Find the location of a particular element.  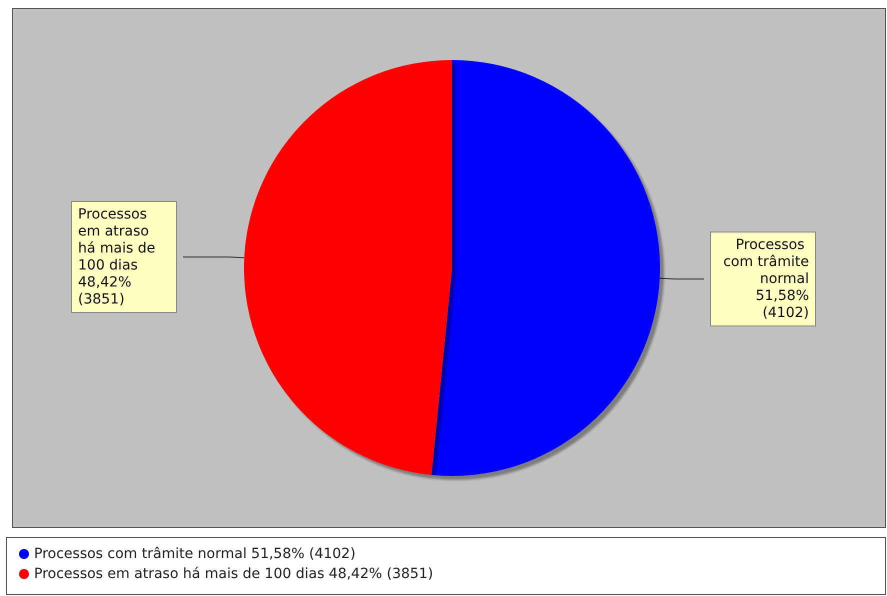

slice-label: Processos com trâmite normal is located at coordinates (766, 262).